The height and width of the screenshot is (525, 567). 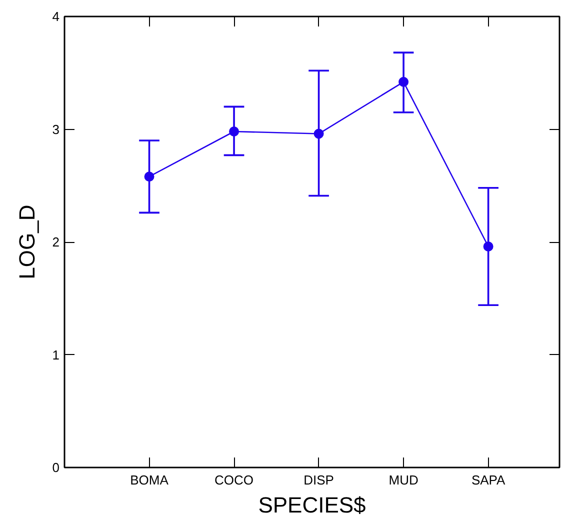 What do you see at coordinates (234, 480) in the screenshot?
I see `x-tick-label: COCO` at bounding box center [234, 480].